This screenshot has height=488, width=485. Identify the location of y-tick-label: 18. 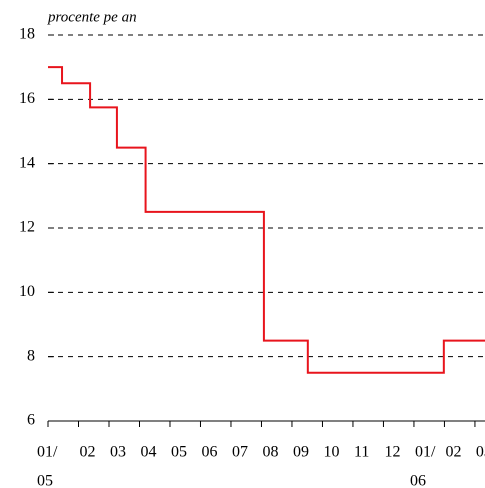
(27, 34).